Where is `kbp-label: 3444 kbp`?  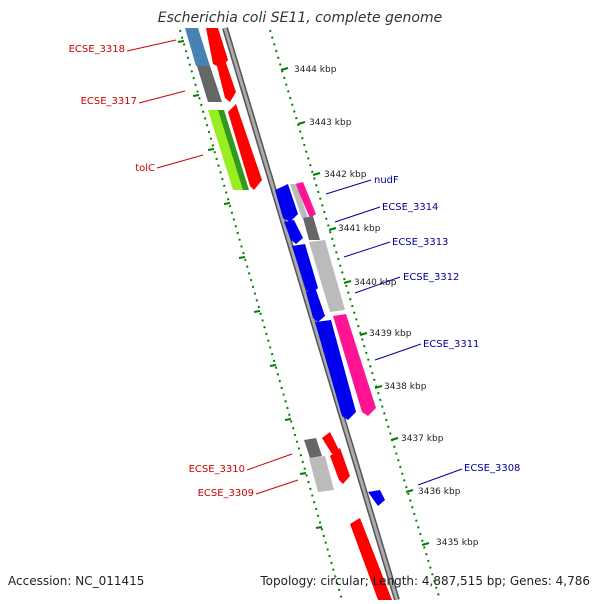 kbp-label: 3444 kbp is located at coordinates (315, 70).